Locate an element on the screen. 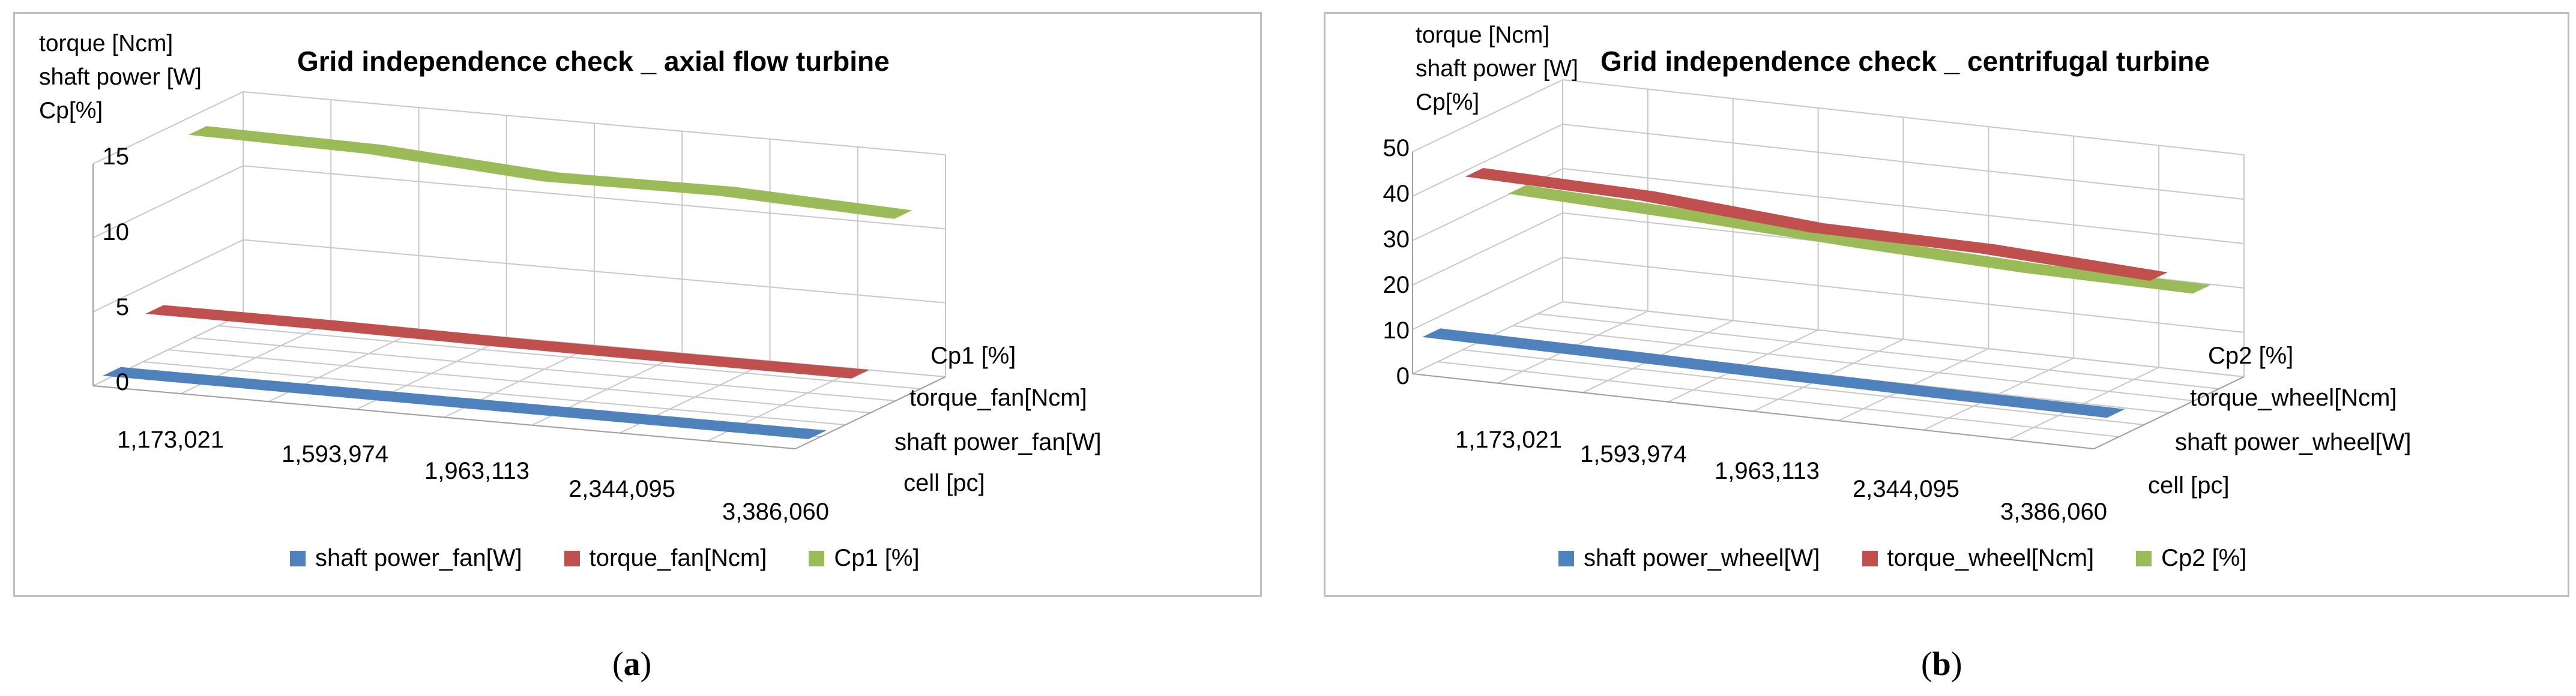  caption-b-label: b is located at coordinates (1941, 664).